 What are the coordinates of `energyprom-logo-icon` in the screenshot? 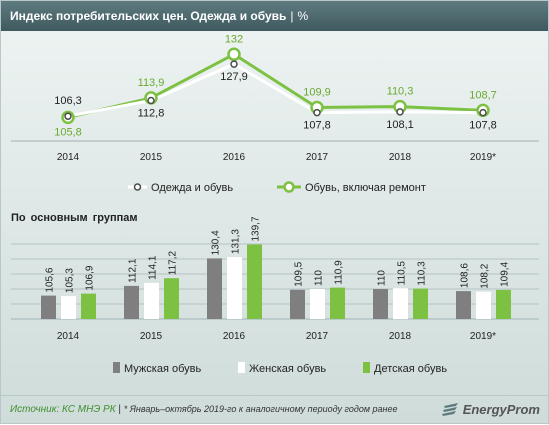 It's located at (449, 409).